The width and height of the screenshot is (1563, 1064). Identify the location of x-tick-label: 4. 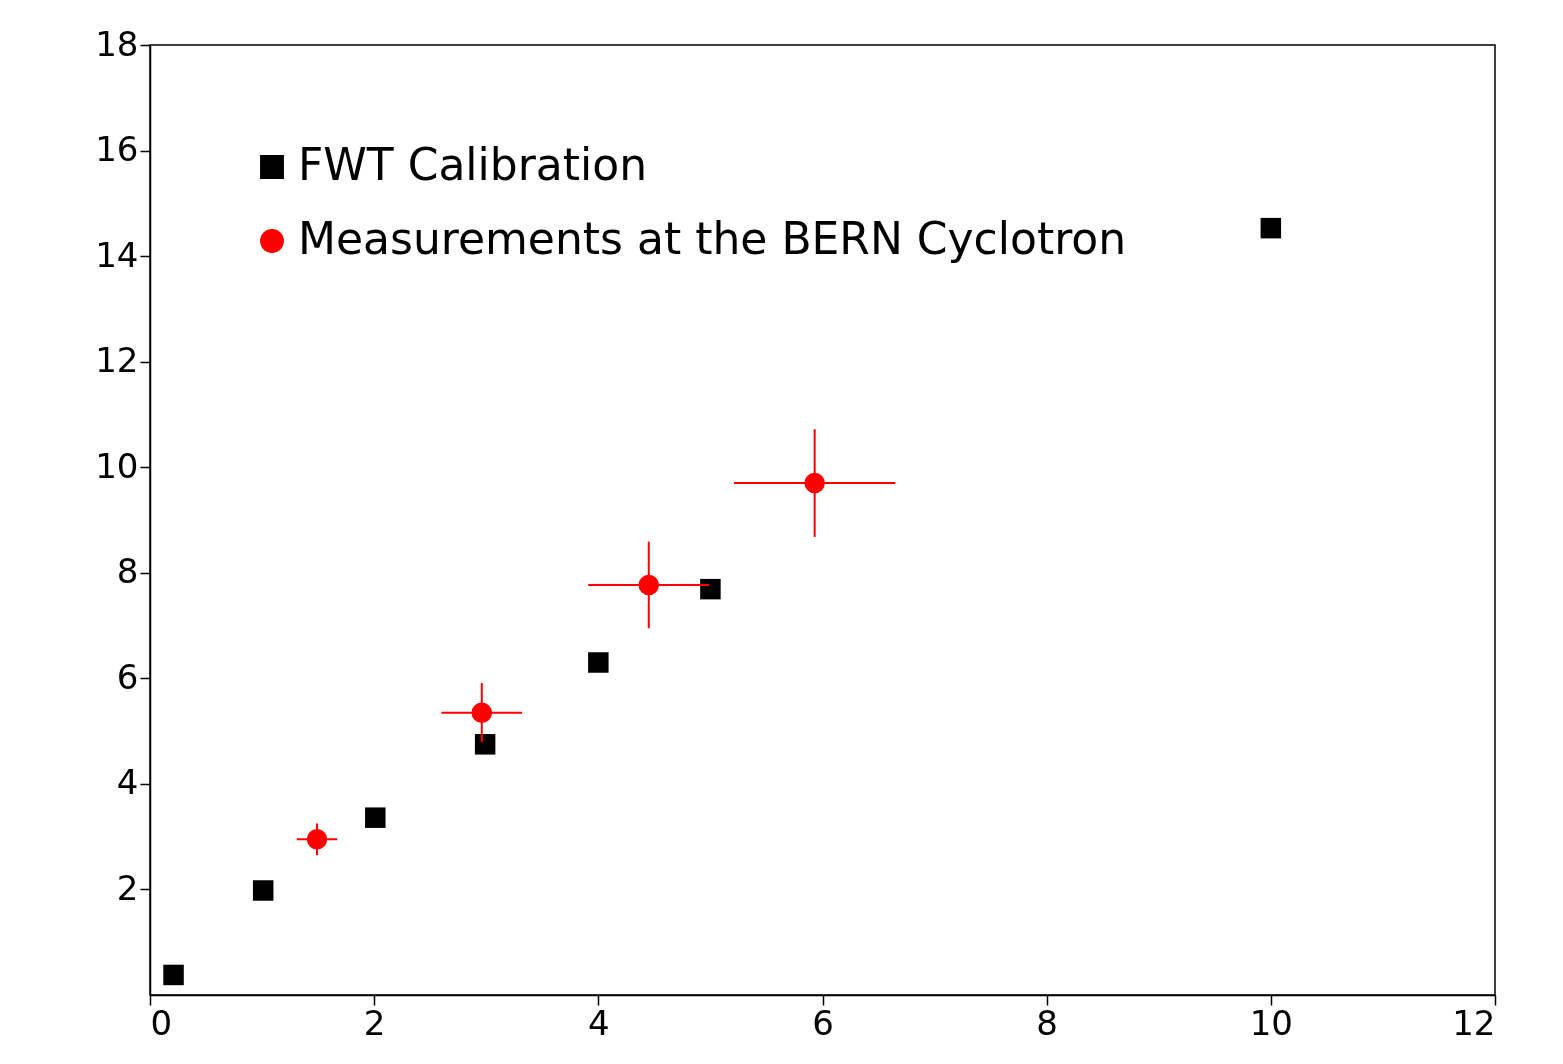
(599, 1022).